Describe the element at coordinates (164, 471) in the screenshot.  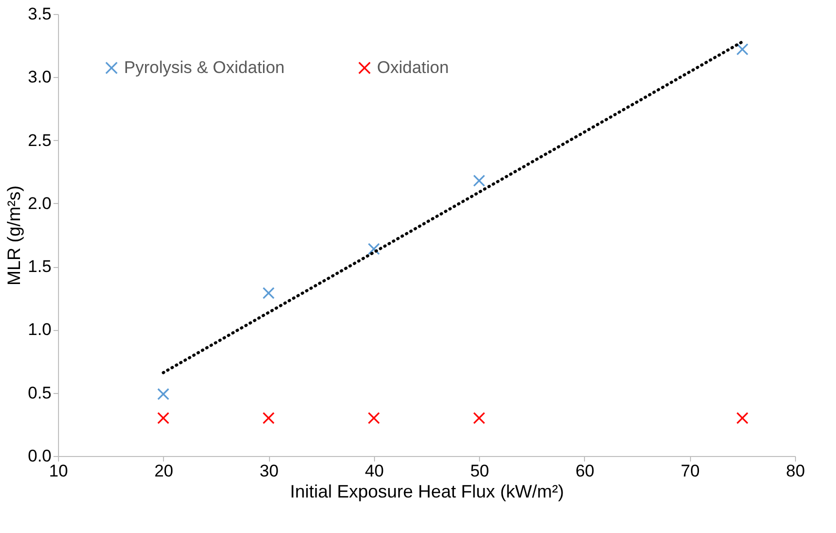
I see `x-tick-label: 20` at that location.